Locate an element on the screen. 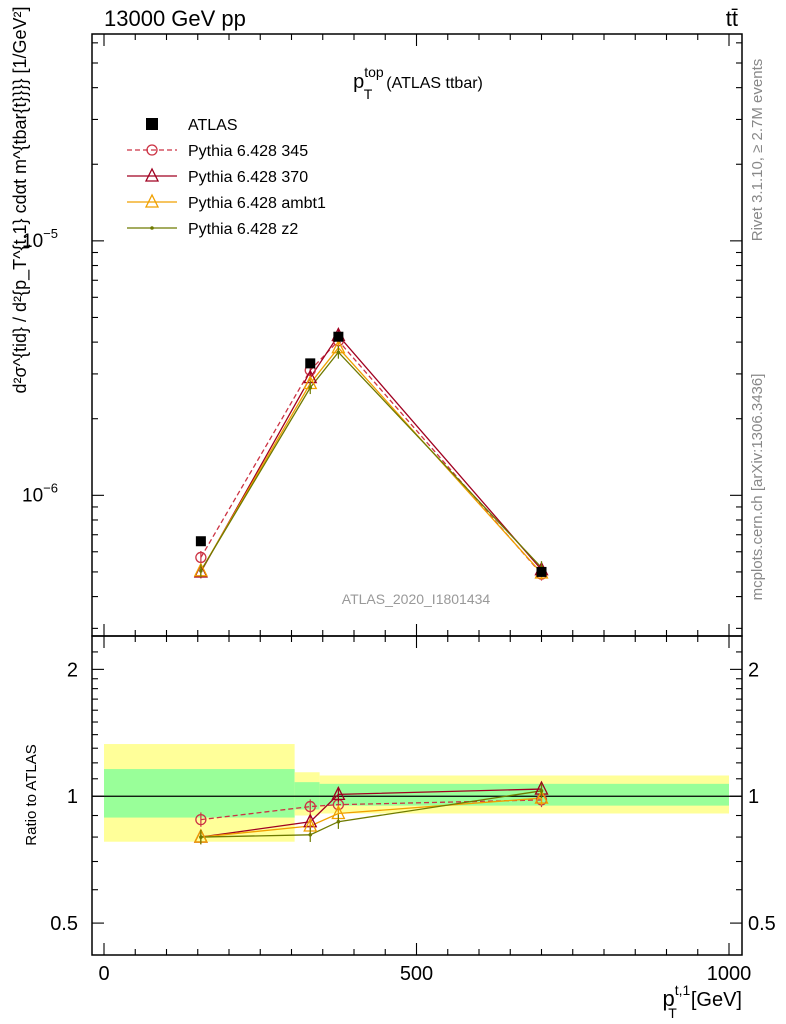 This screenshot has width=786, height=1024. xtick-label-0: 0 is located at coordinates (103, 974).